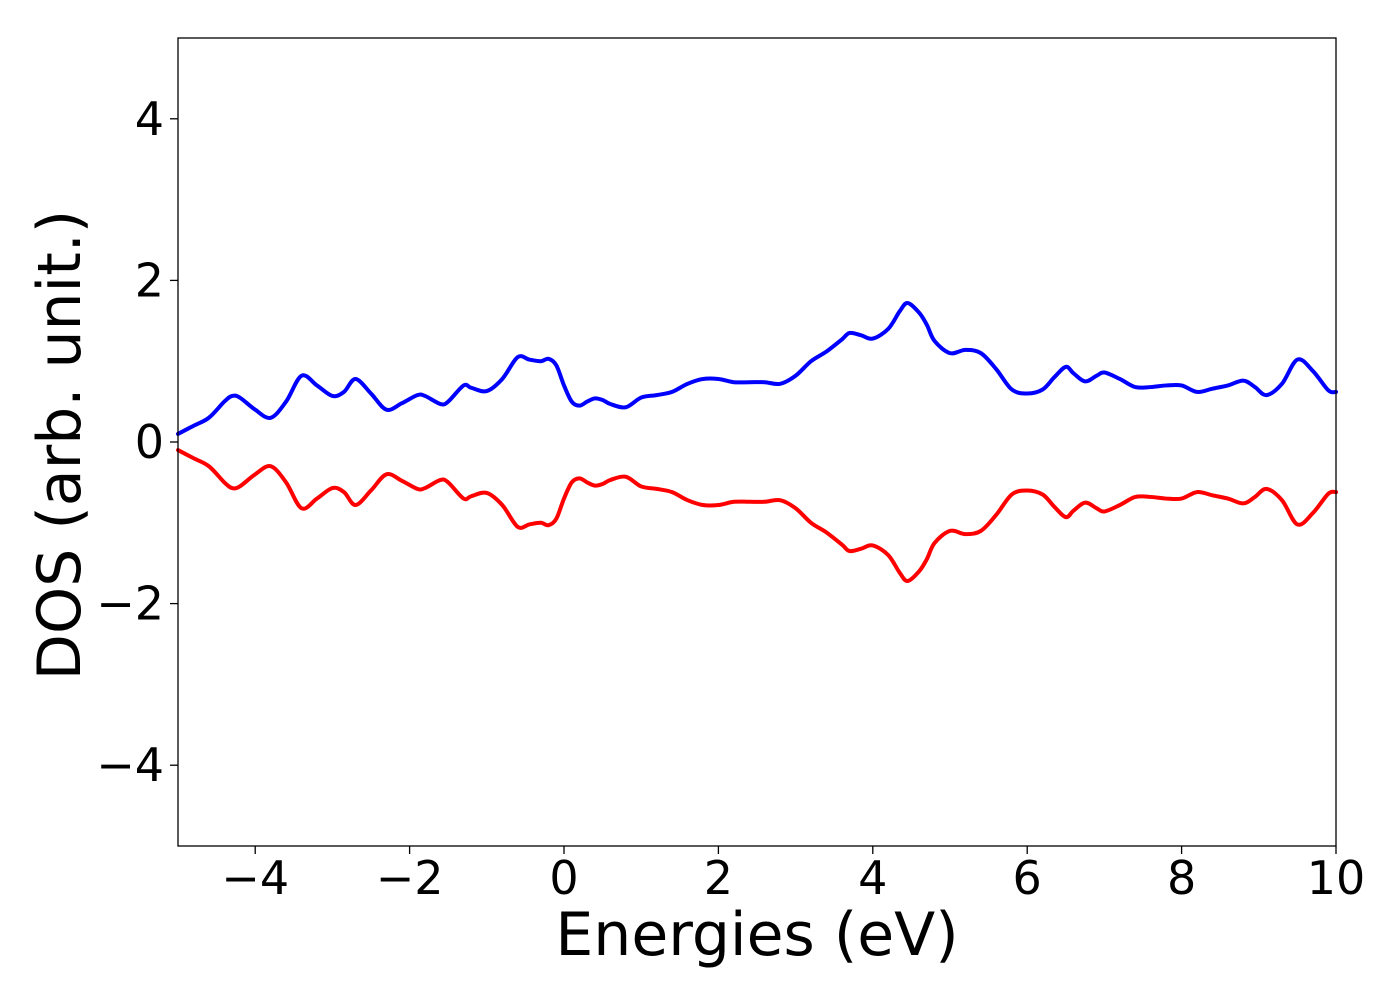 The width and height of the screenshot is (1400, 1000). I want to click on y-tick-label: −2, so click(130, 604).